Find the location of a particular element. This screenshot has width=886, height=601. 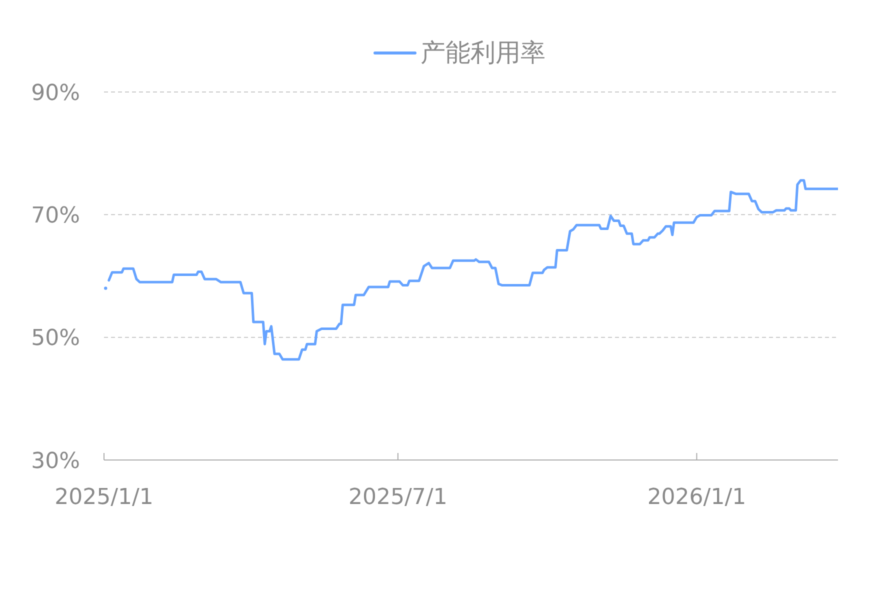

legend-label: 产能利用率 is located at coordinates (483, 53).